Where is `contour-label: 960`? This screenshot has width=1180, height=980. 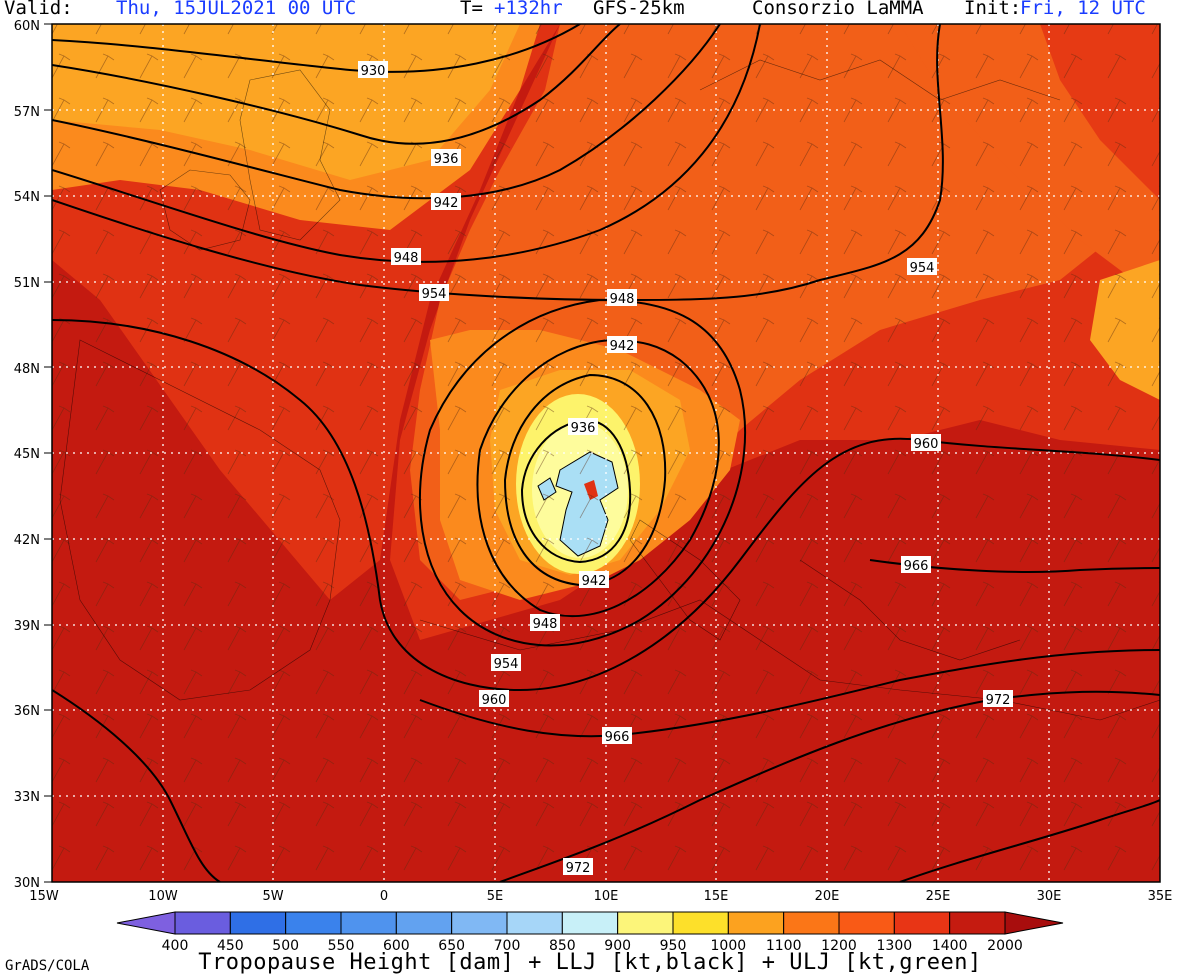 contour-label: 960 is located at coordinates (494, 699).